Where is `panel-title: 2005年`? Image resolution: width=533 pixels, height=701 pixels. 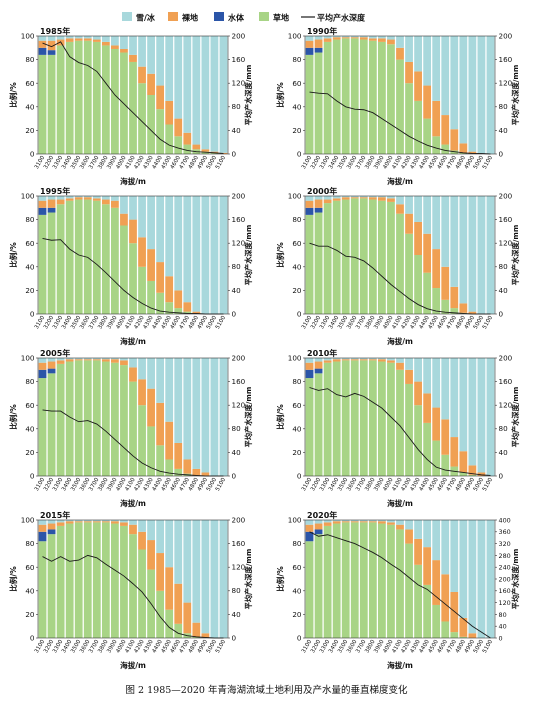 panel-title: 2005年 is located at coordinates (55, 353).